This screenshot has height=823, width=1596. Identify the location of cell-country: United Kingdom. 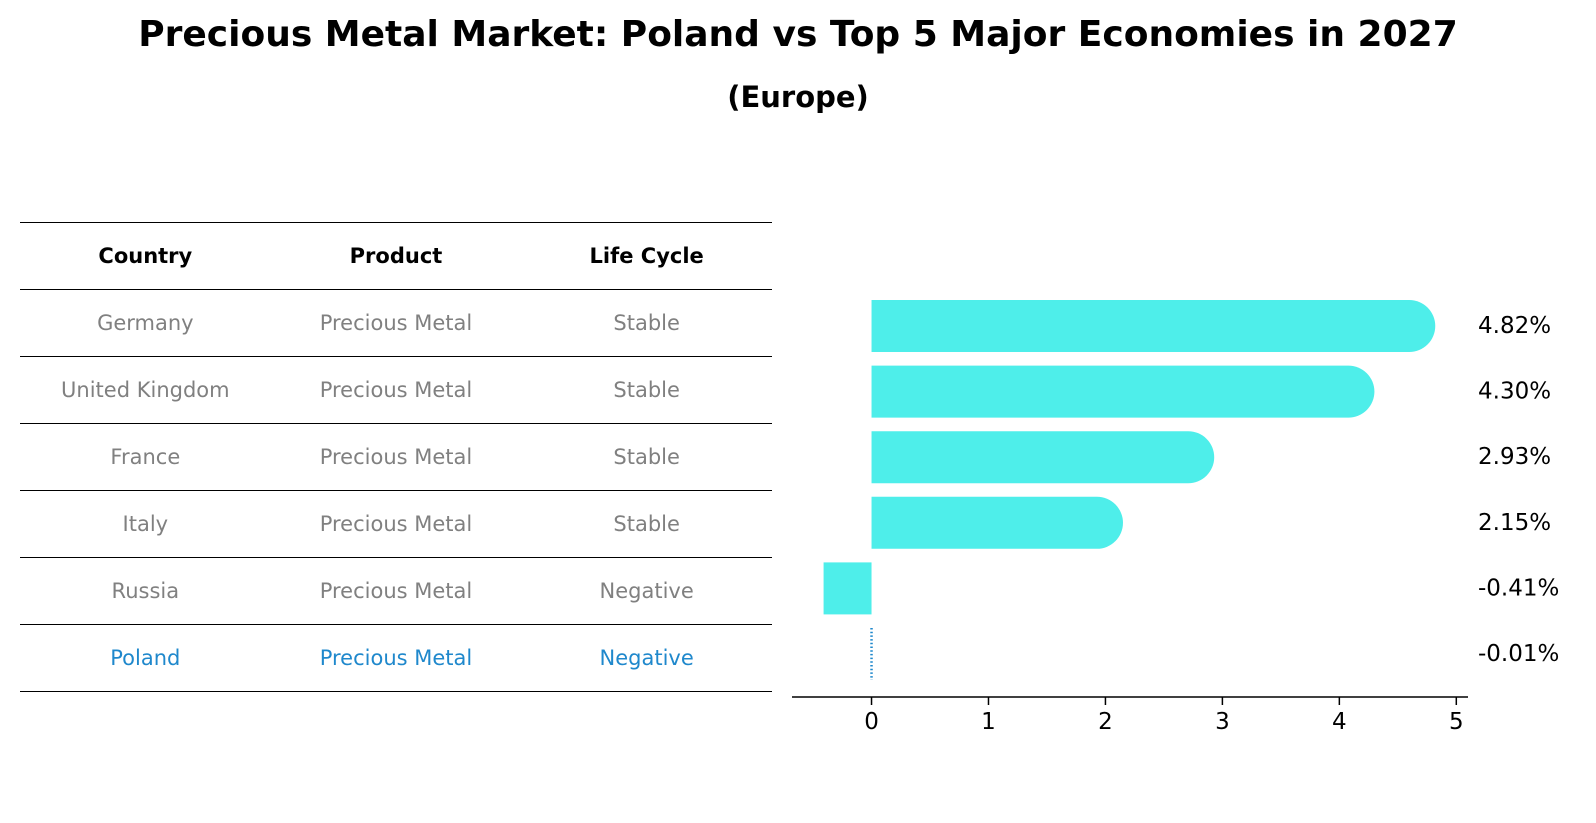
(145, 390).